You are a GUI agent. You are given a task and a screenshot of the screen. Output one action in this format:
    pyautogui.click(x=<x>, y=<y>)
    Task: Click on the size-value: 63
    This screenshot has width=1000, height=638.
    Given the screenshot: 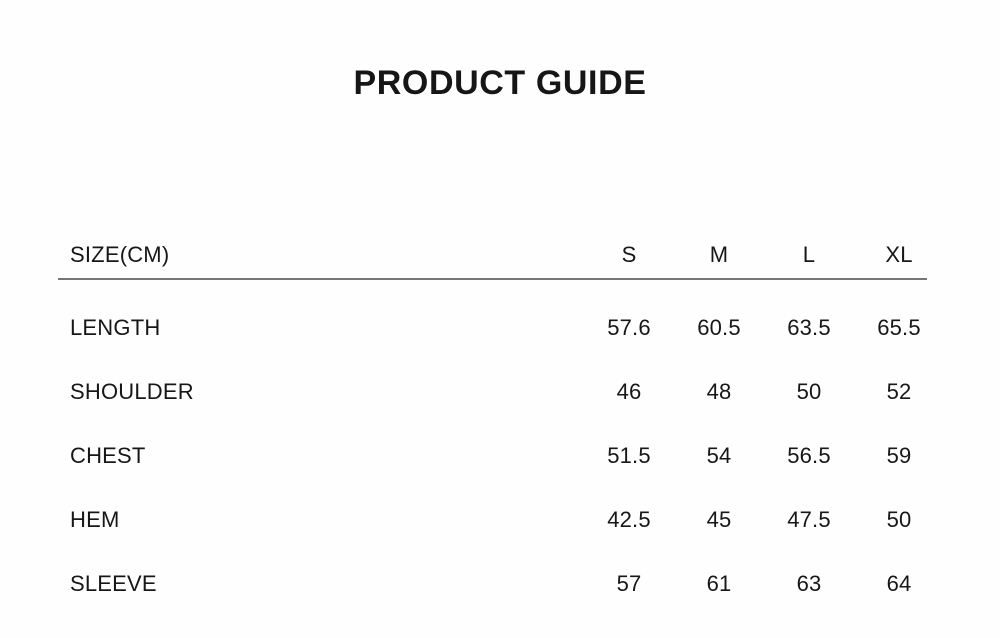 What is the action you would take?
    pyautogui.click(x=809, y=583)
    